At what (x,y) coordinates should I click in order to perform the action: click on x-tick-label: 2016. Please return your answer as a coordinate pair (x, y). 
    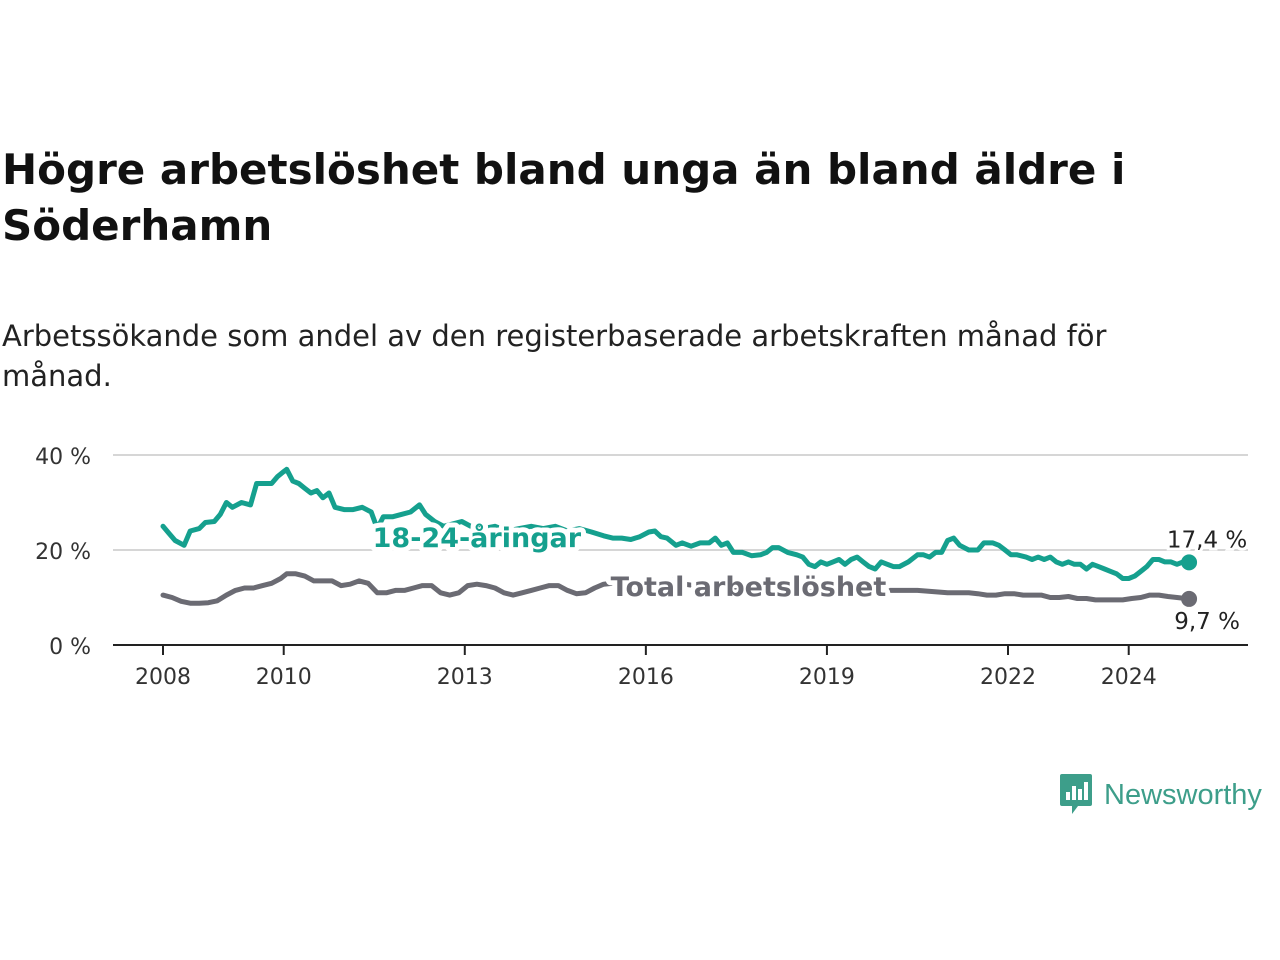
    Looking at the image, I should click on (646, 677).